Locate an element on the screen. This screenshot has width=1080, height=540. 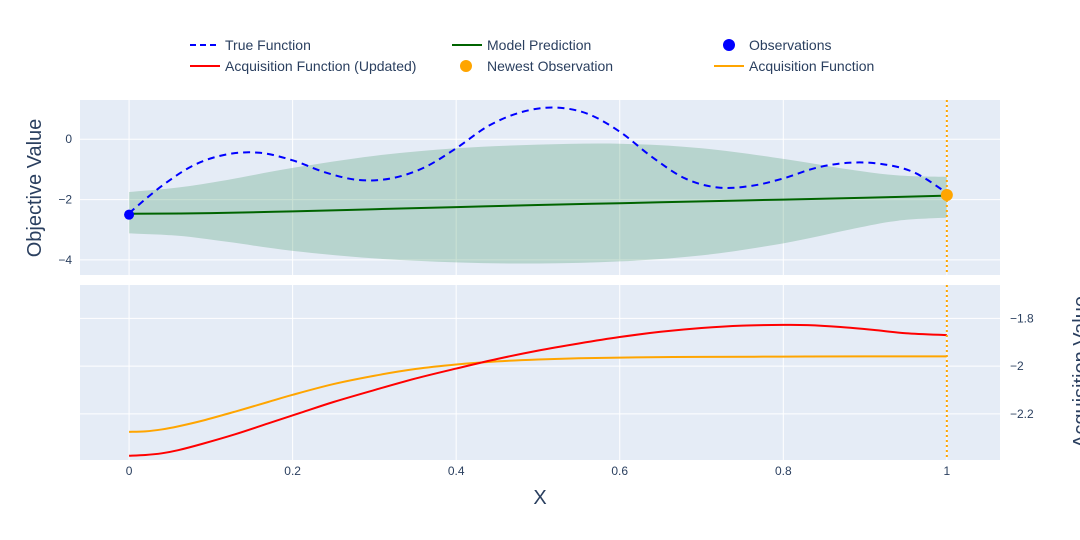
legend-item-model-prediction: Model Prediction is located at coordinates (521, 45).